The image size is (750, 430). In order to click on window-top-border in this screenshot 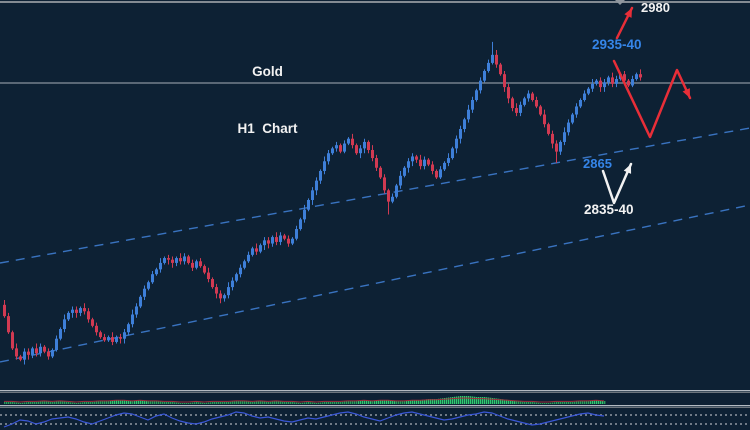, I will do `click(375, 2)`.